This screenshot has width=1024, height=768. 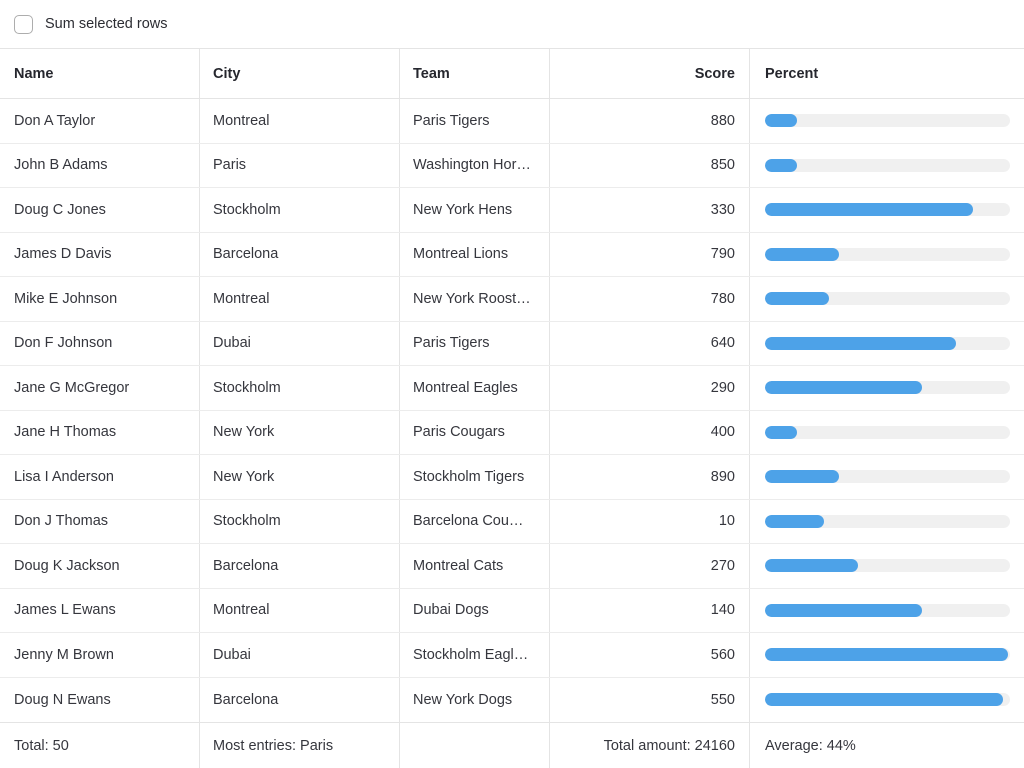 What do you see at coordinates (100, 566) in the screenshot?
I see `cell-name: Doug K Jackson` at bounding box center [100, 566].